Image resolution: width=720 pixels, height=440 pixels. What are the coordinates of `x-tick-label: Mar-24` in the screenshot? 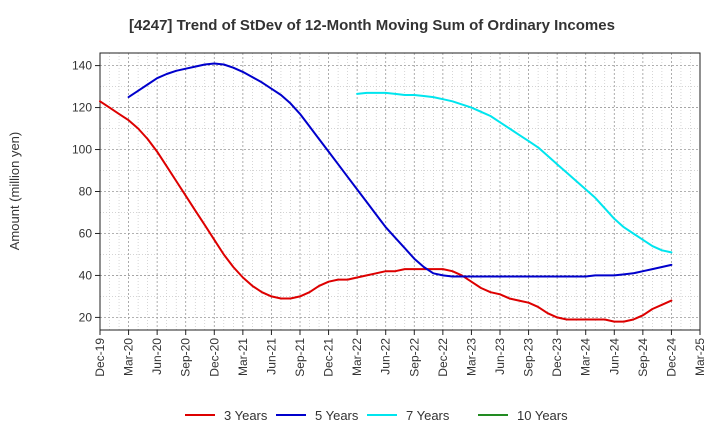 It's located at (586, 357).